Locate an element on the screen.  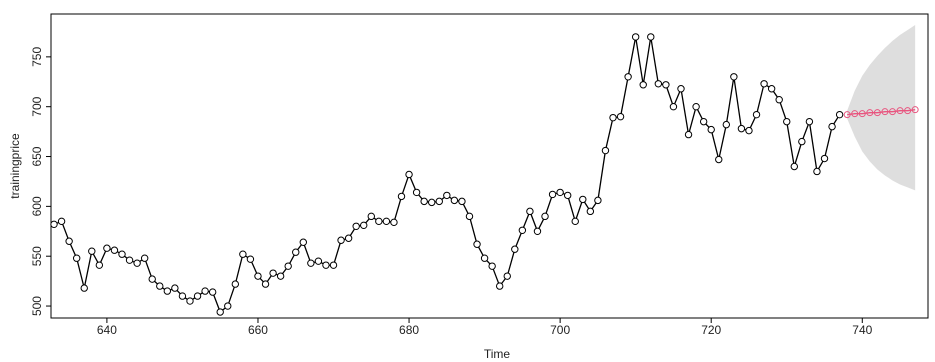
y-tick-label: 550 is located at coordinates (37, 256).